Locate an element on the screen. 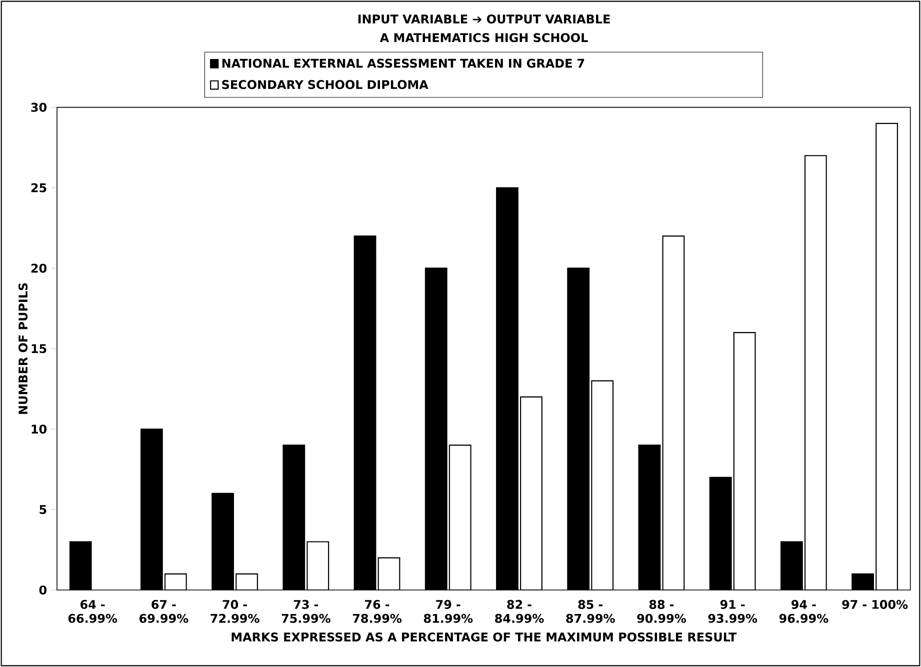  y-tick-label: 30 is located at coordinates (39, 107).